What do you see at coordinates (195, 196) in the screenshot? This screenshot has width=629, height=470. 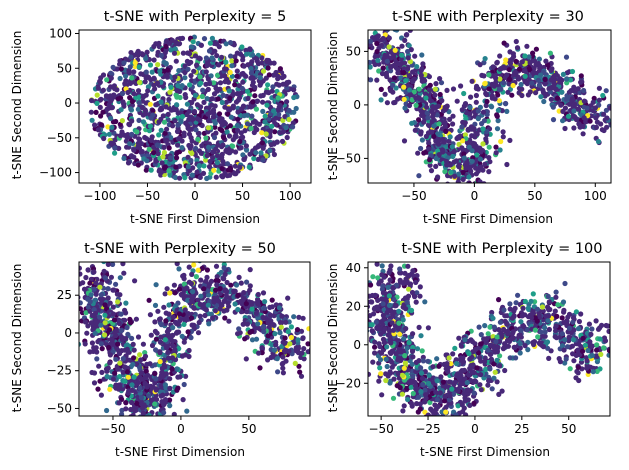 I see `x-tick-label: 0` at bounding box center [195, 196].